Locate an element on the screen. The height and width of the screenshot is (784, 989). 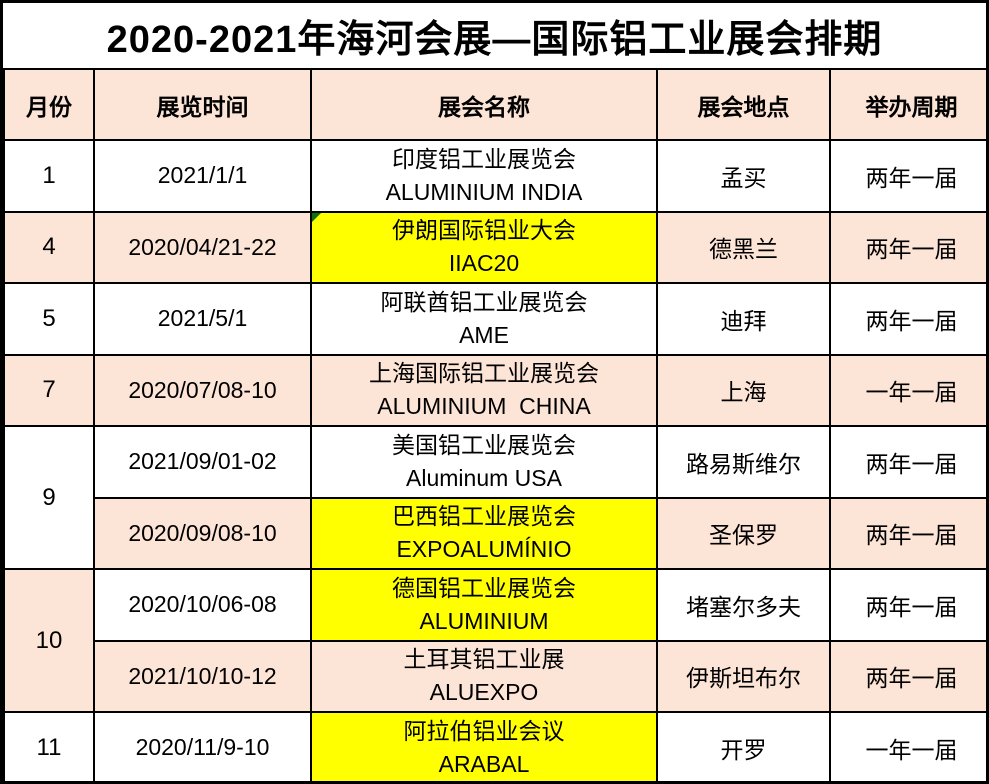
location-cell: 开罗 is located at coordinates (743, 746).